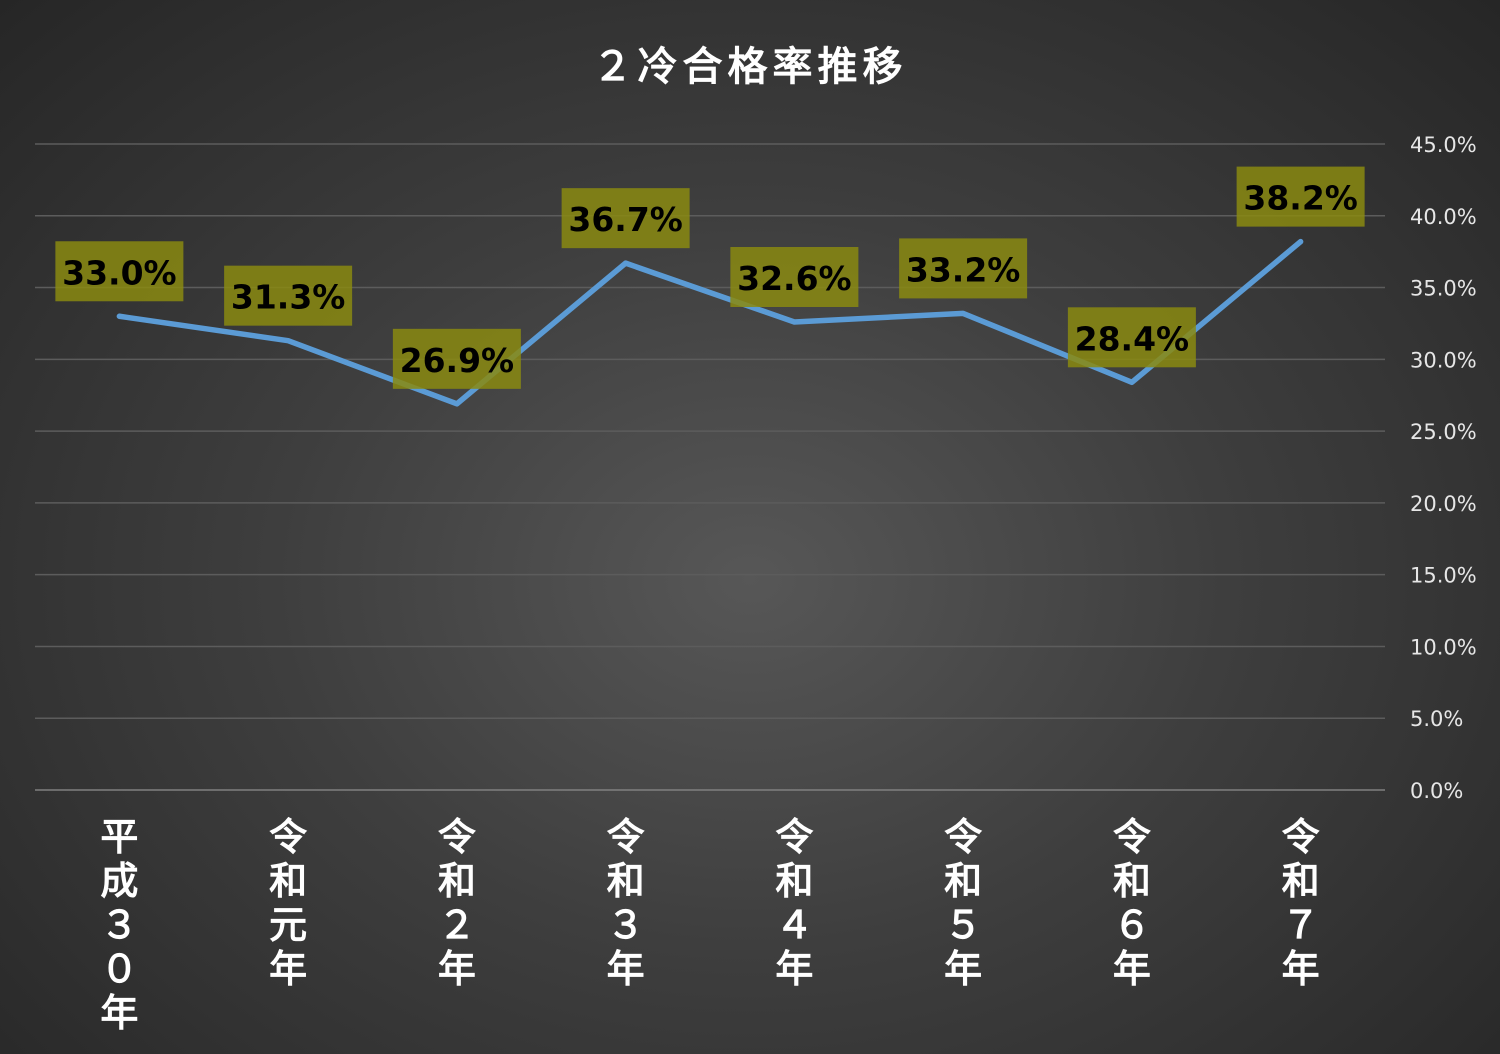  I want to click on data-label: 33.2%, so click(963, 268).